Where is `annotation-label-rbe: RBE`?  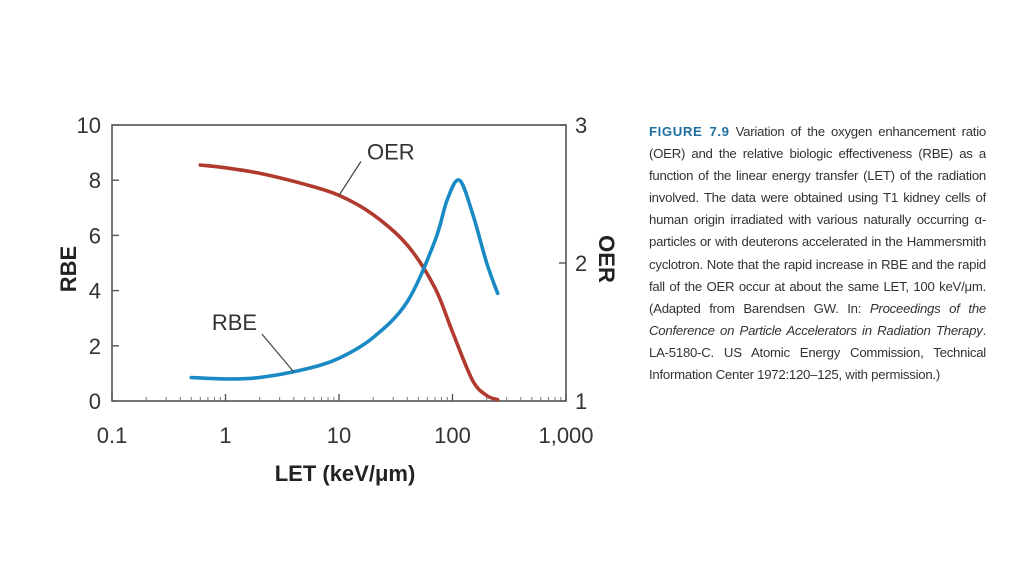
annotation-label-rbe: RBE is located at coordinates (234, 322).